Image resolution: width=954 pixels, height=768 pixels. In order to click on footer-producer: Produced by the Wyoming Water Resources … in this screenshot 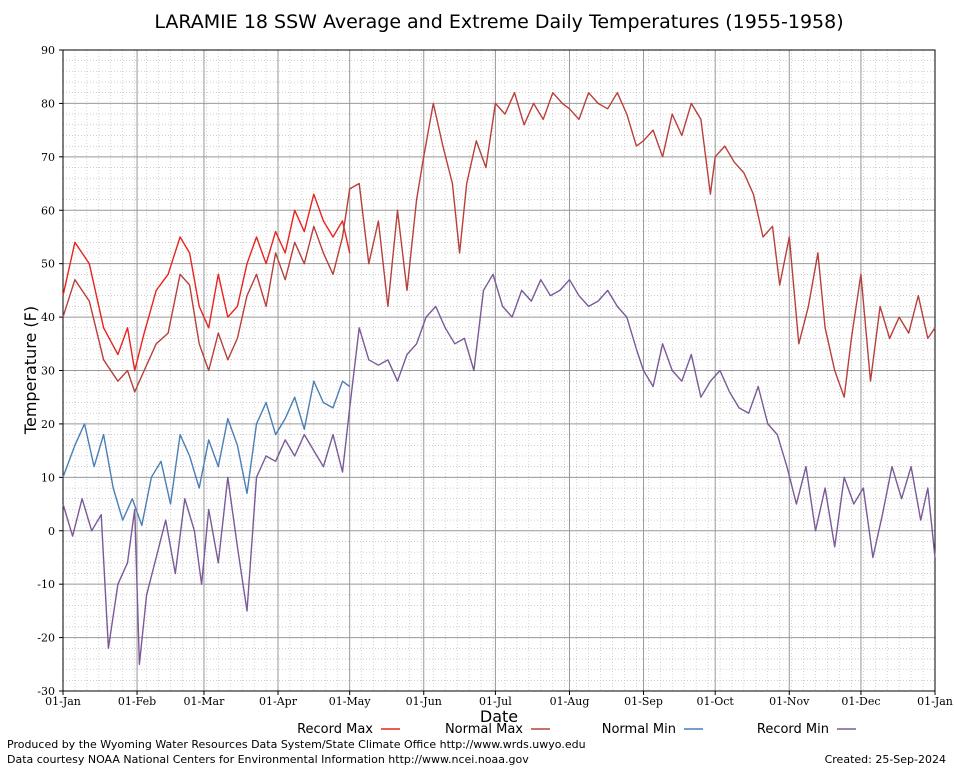, I will do `click(296, 744)`.